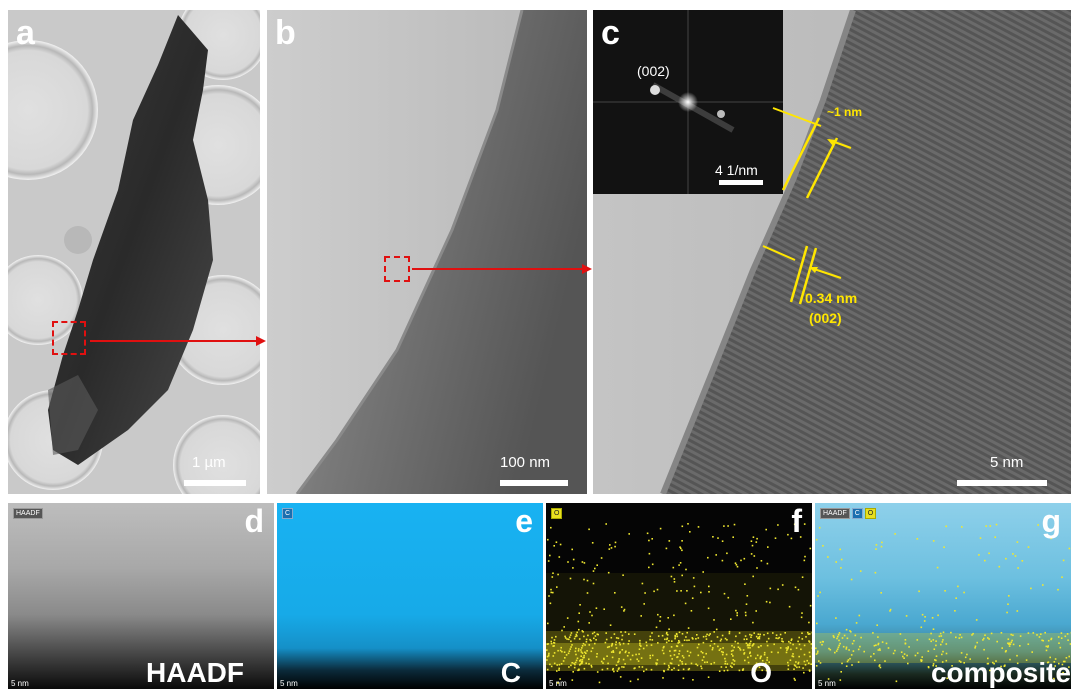 This screenshot has width=1071, height=689. Describe the element at coordinates (679, 596) in the screenshot. I see `panel-f: O f O 5 nm` at that location.